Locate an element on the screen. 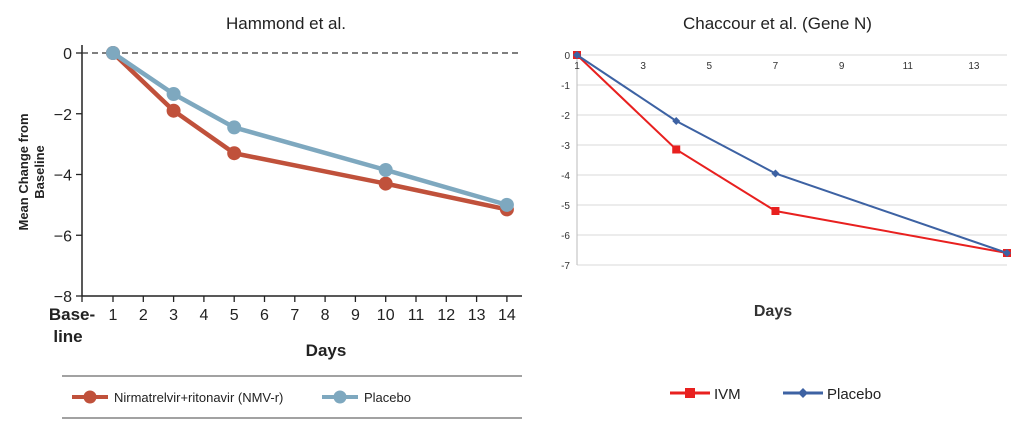  y-tick-label: -2 is located at coordinates (565, 116).